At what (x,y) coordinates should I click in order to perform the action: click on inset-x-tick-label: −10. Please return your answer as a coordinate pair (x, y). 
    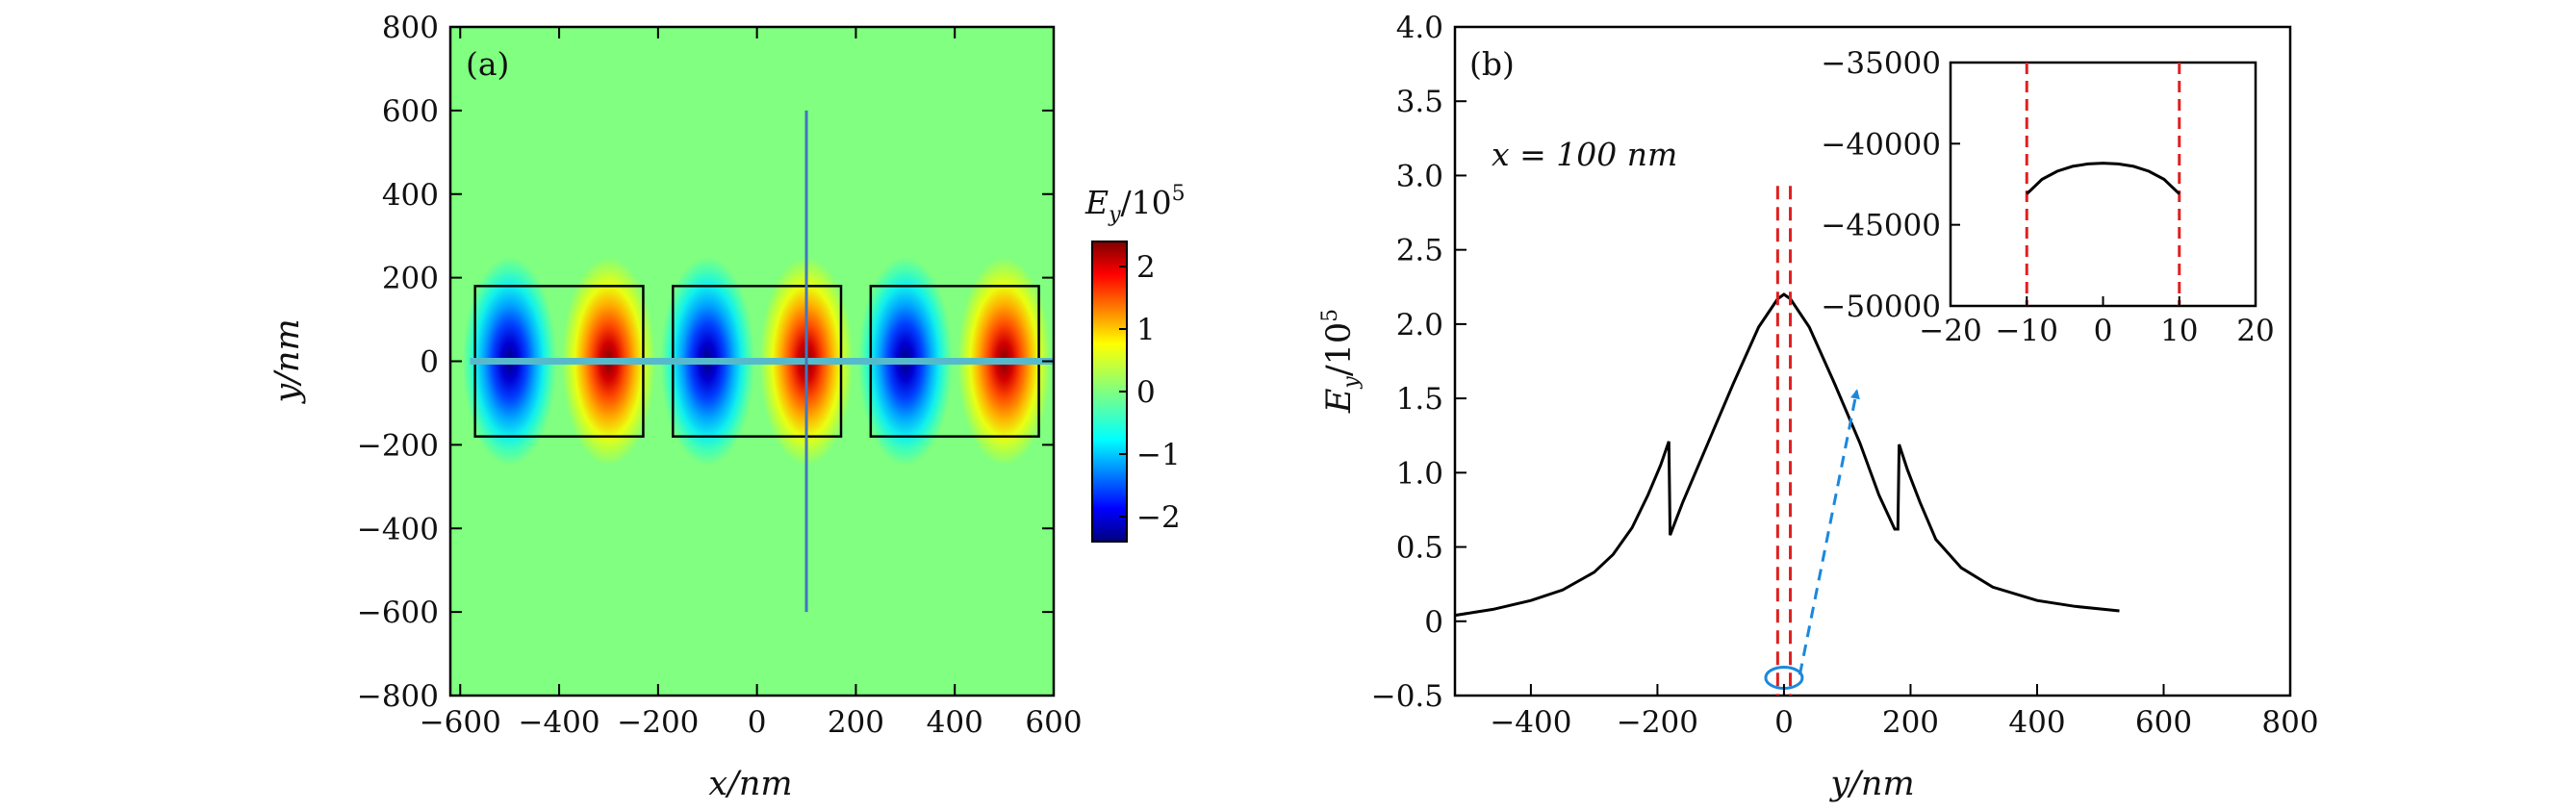
    Looking at the image, I should click on (2027, 331).